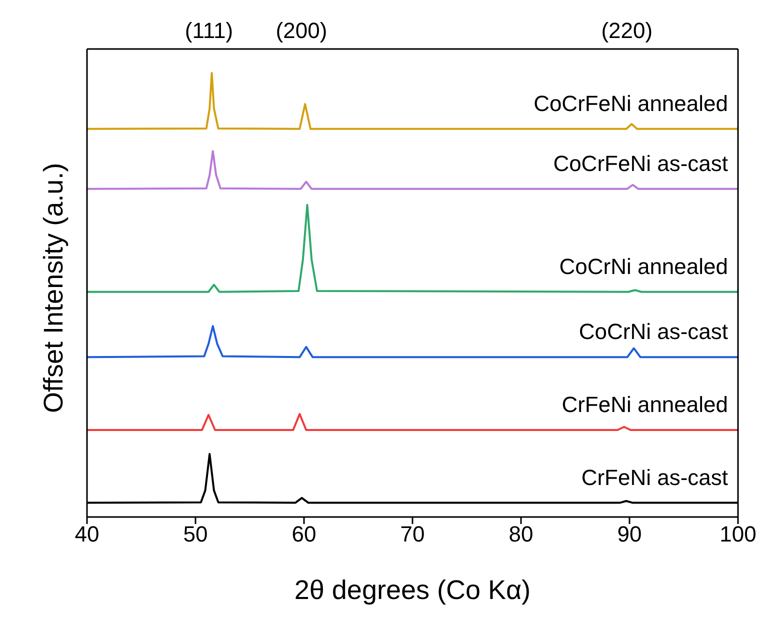 The height and width of the screenshot is (626, 765). What do you see at coordinates (629, 534) in the screenshot?
I see `x-tick-label: 90` at bounding box center [629, 534].